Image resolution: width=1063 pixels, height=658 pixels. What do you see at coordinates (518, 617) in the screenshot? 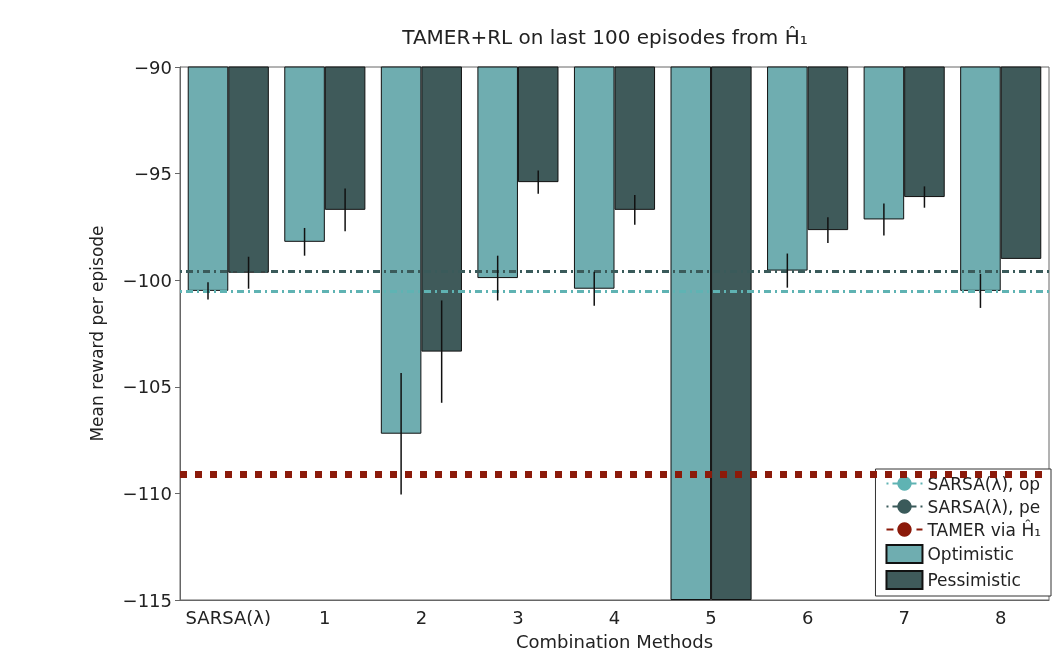
I see `x-tick-label: 3` at bounding box center [518, 617].